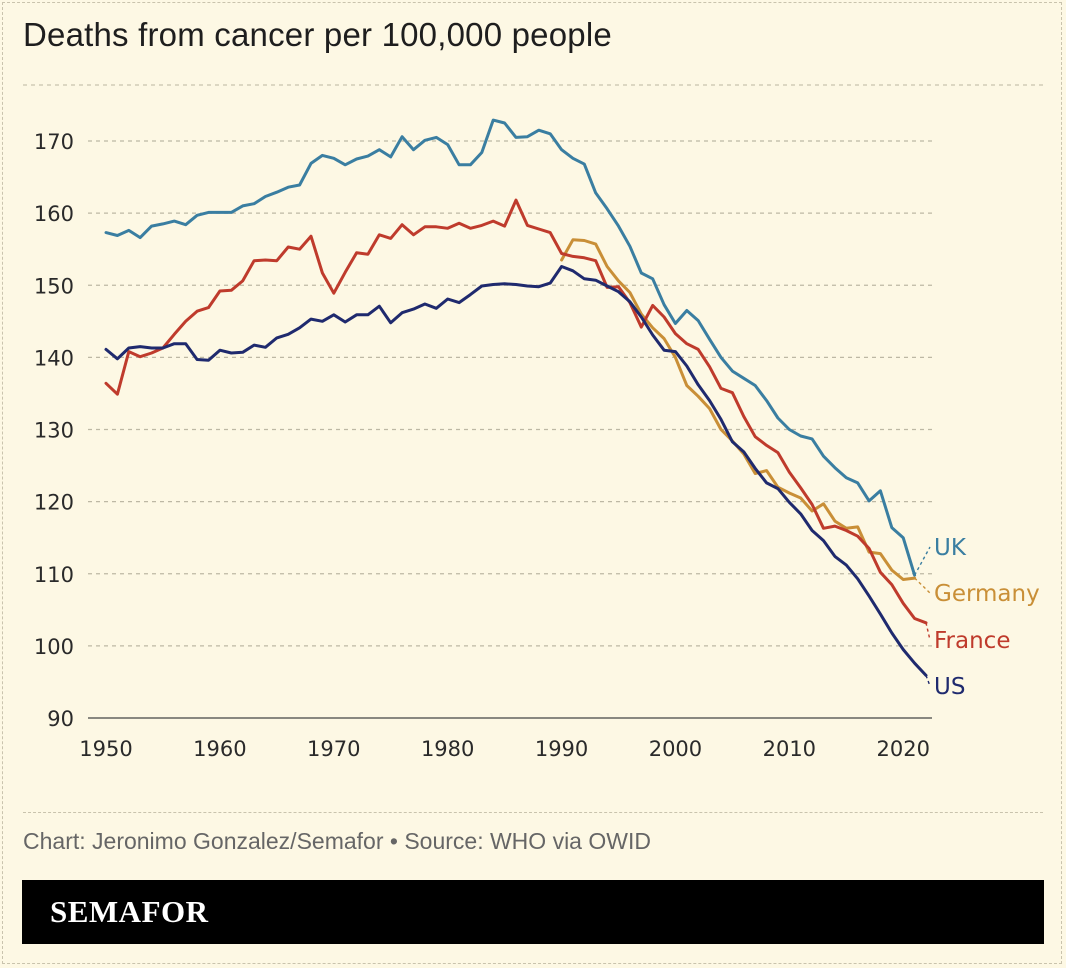 This screenshot has height=968, width=1066. I want to click on x-tick-label: 1990, so click(561, 749).